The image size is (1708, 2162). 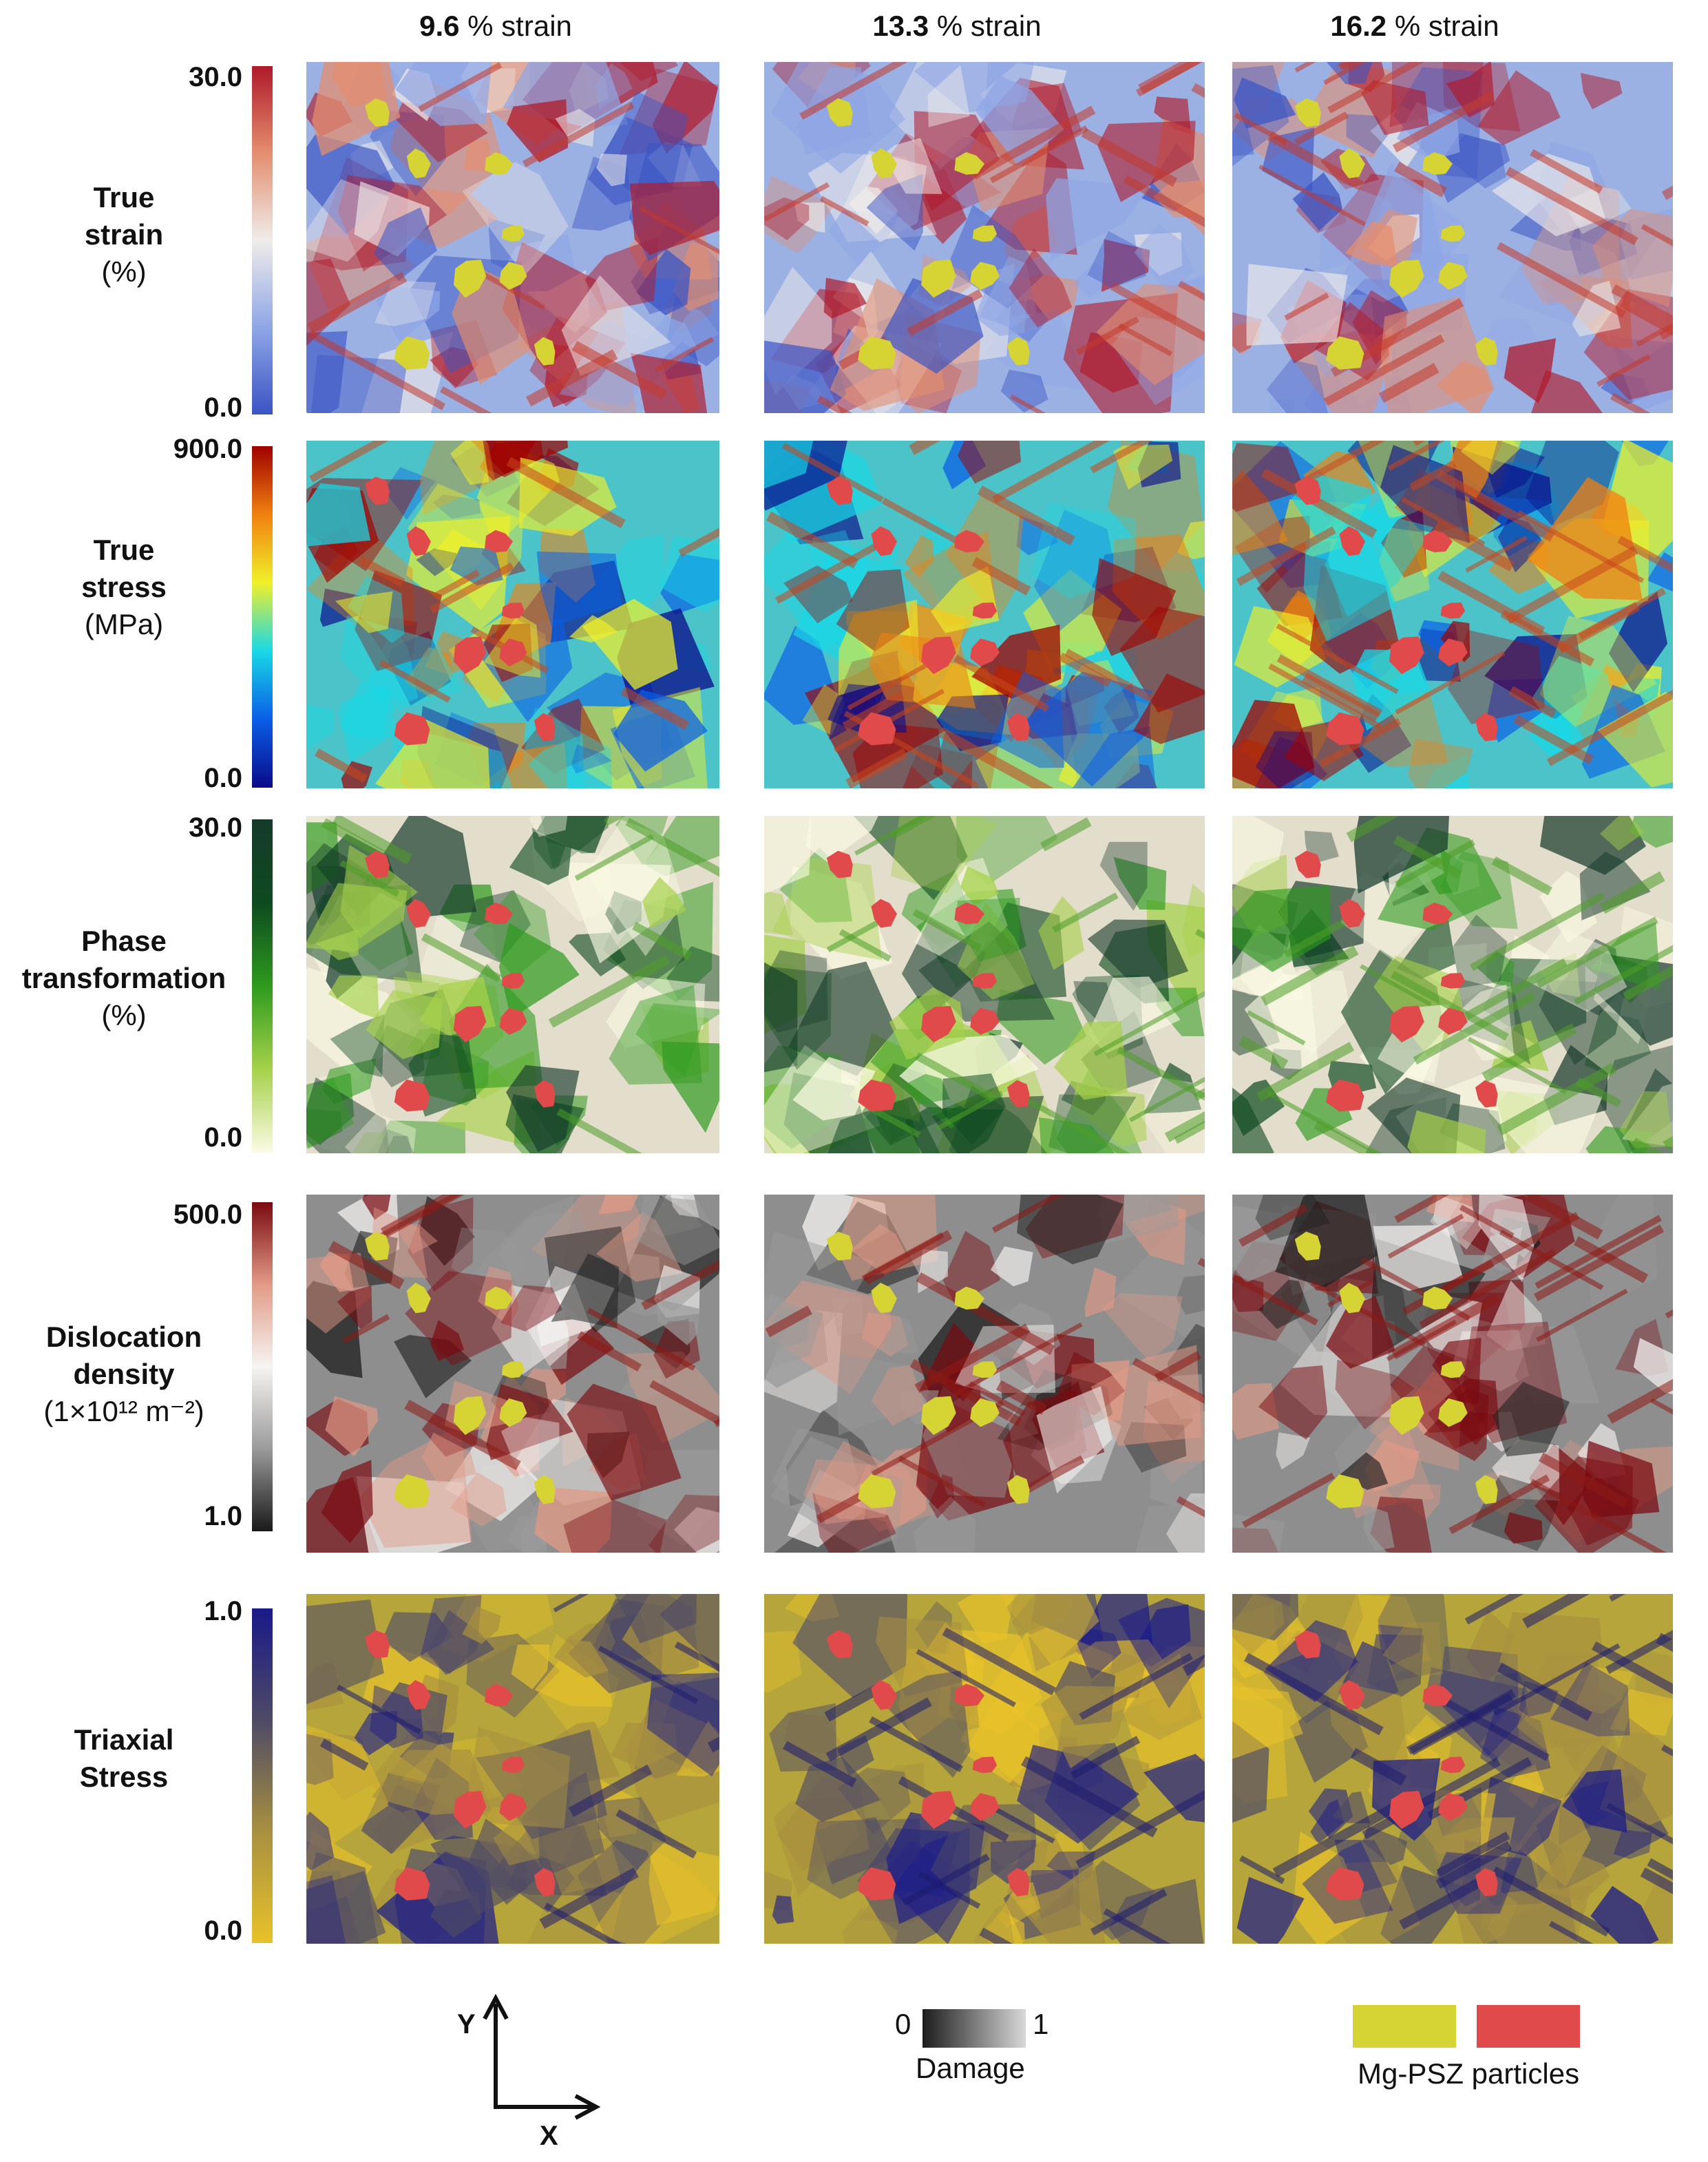 I want to click on column-header-1: 9.6 % strain, so click(x=495, y=30).